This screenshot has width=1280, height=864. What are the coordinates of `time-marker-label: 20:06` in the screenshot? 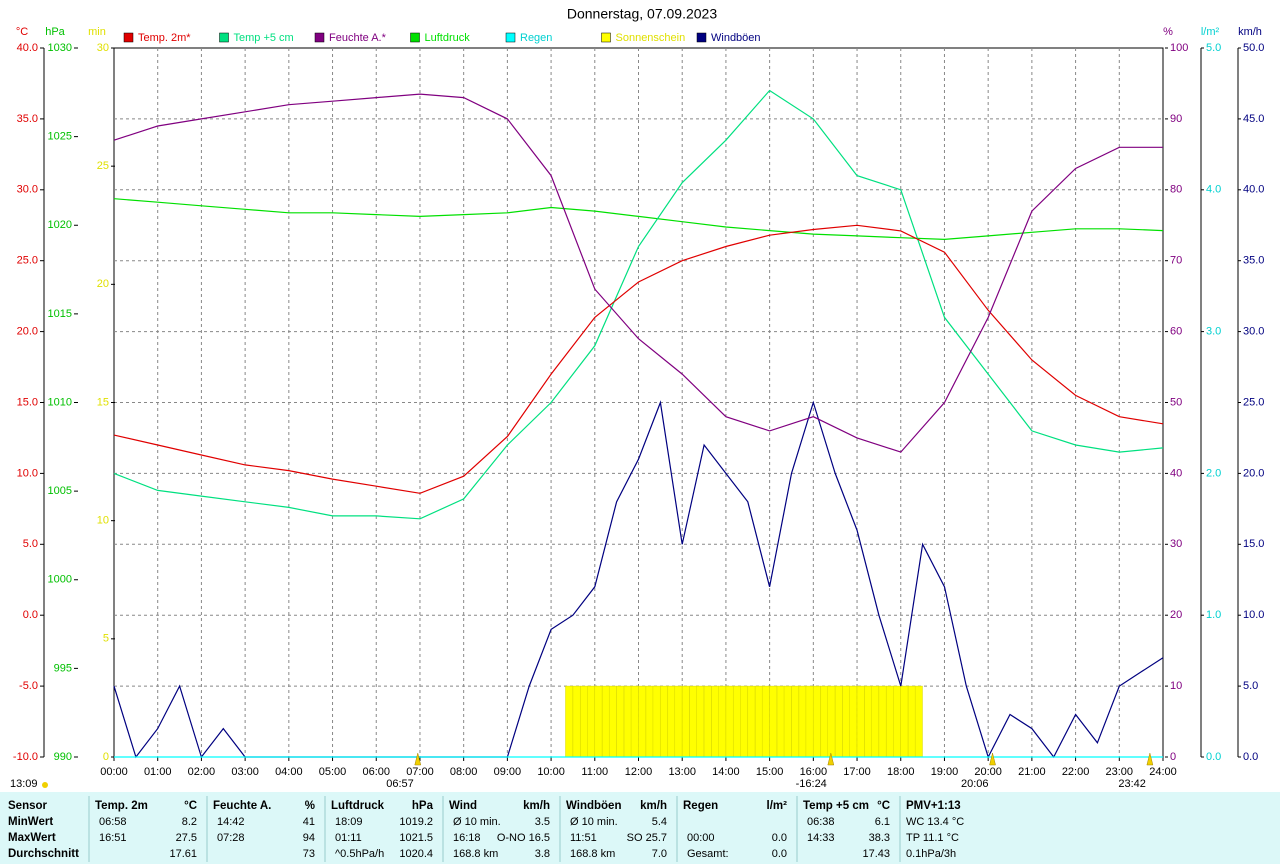 It's located at (975, 784).